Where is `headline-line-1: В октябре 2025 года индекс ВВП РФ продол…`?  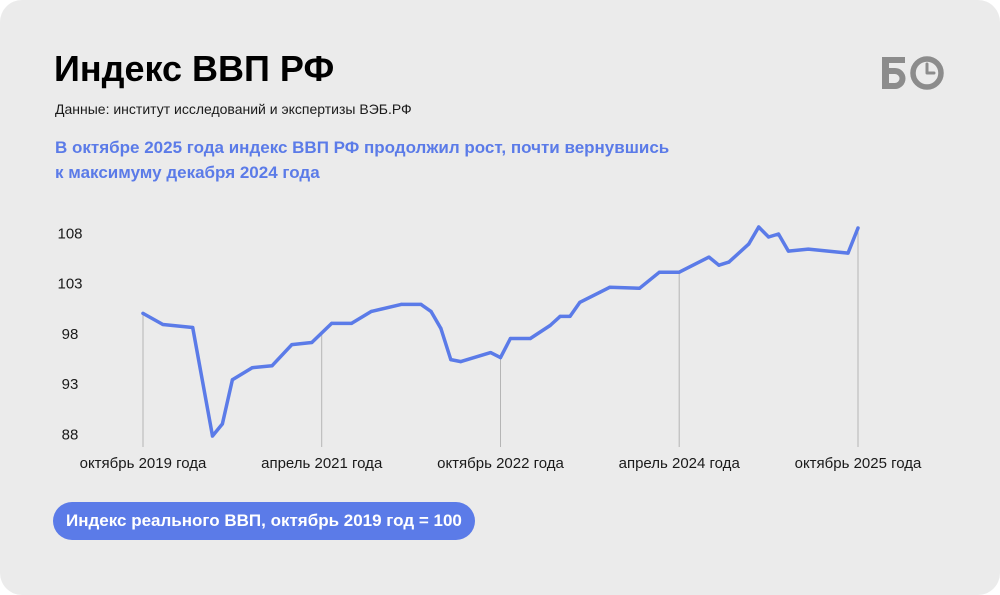 headline-line-1: В октябре 2025 года индекс ВВП РФ продол… is located at coordinates (362, 147).